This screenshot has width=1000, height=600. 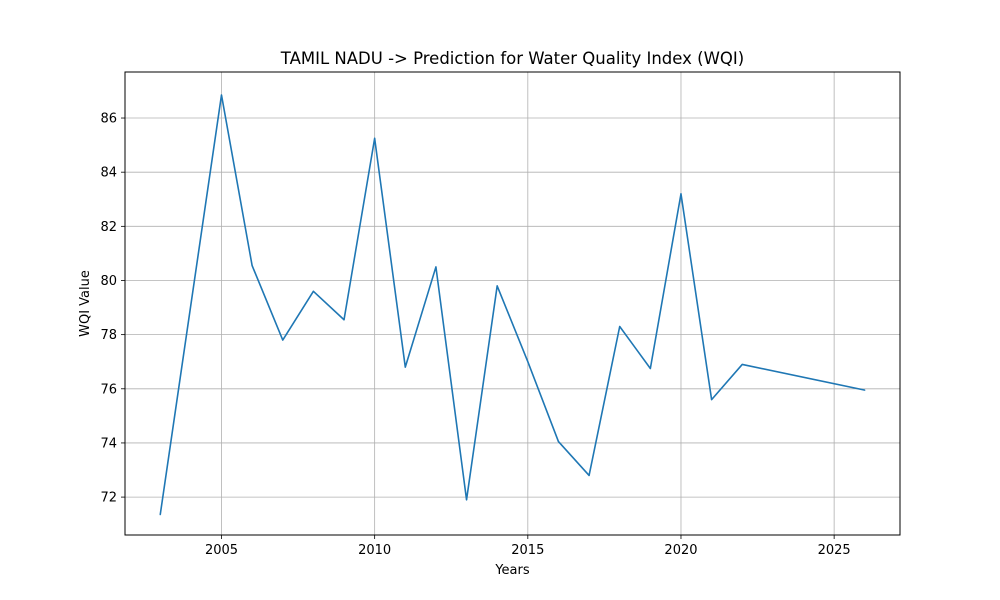 I want to click on x-tick-label: 2005, so click(x=221, y=550).